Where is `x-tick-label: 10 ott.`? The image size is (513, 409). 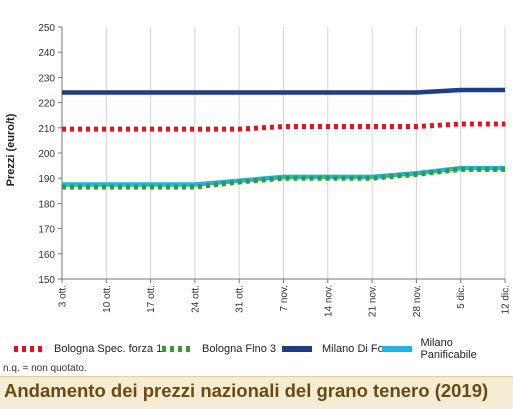
x-tick-label: 10 ott. is located at coordinates (107, 299).